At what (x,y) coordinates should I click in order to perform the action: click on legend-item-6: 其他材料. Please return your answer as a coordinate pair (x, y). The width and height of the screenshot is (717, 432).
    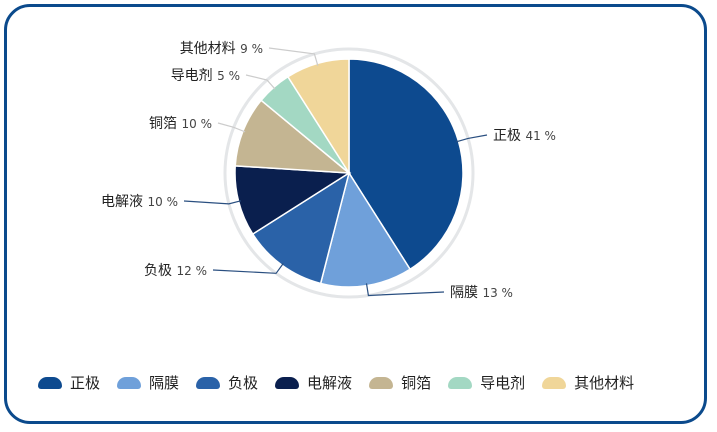
    Looking at the image, I should click on (588, 382).